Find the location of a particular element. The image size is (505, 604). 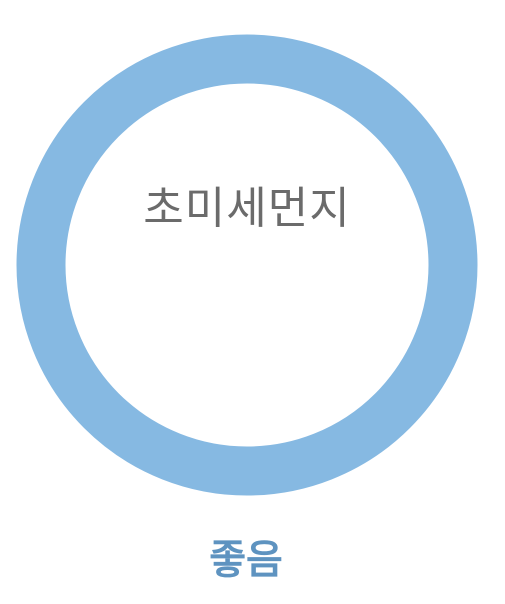

gauge-label: 초미세먼지 is located at coordinates (247, 208).